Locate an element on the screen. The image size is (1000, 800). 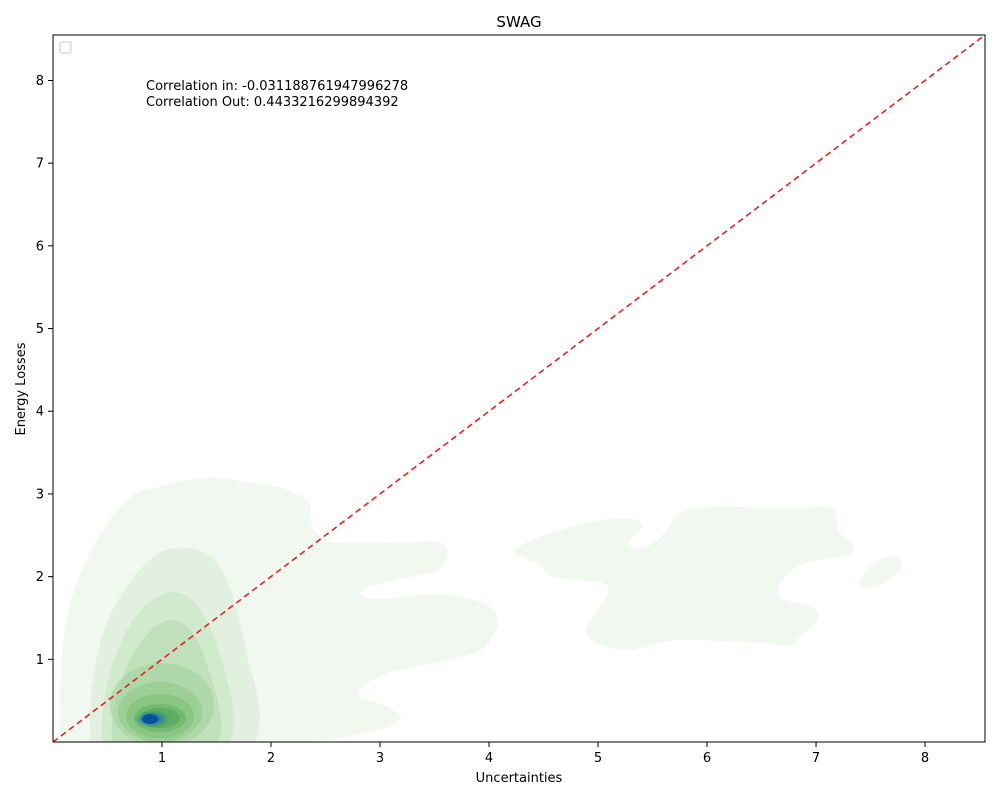
annotation-correlation-in: Correlation in: -0.031188761947996278 is located at coordinates (277, 86).